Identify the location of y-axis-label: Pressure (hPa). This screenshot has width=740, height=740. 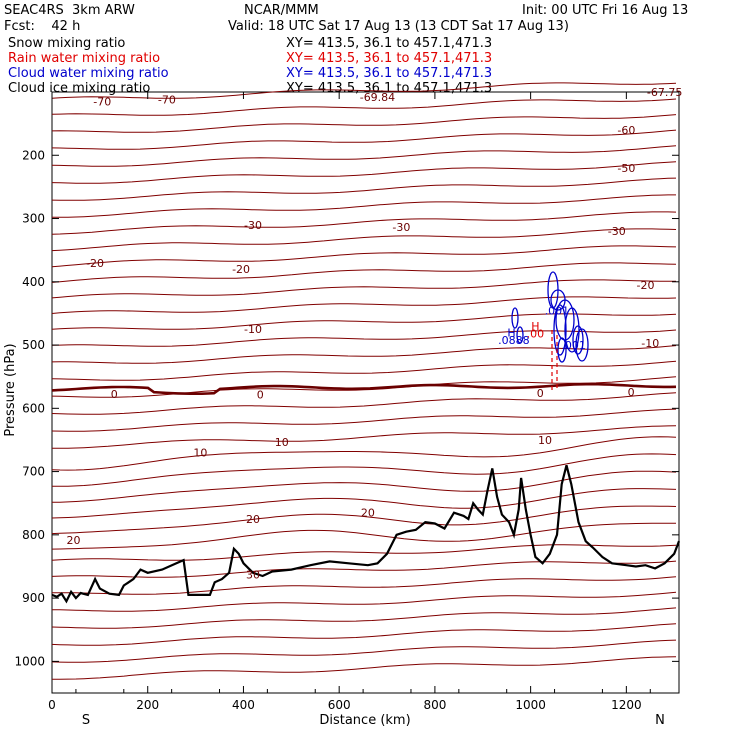
(10, 389).